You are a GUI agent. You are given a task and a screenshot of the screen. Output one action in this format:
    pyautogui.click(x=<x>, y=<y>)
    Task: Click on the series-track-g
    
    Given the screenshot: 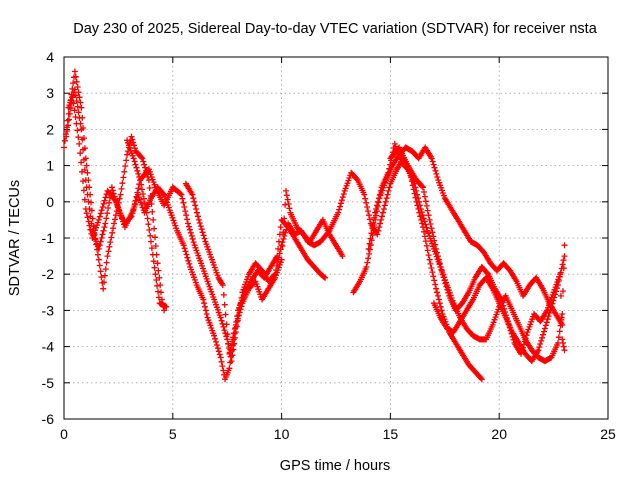 What is the action you would take?
    pyautogui.click(x=466, y=252)
    